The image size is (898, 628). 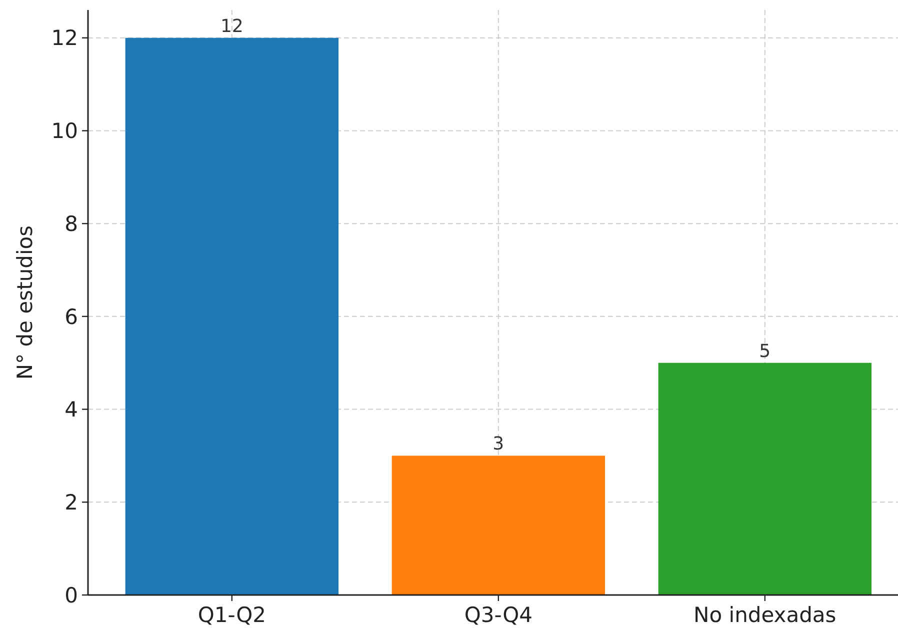 I want to click on data-label: 12, so click(x=232, y=26).